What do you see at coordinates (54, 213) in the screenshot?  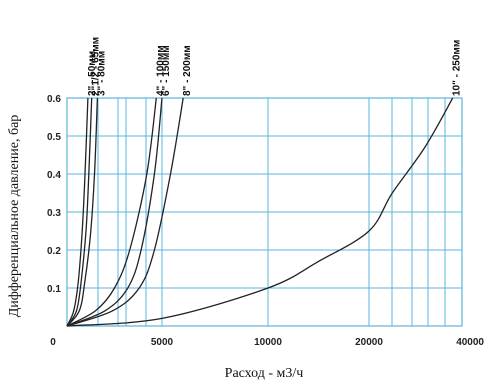 I see `y-tick-label: 0.3` at bounding box center [54, 213].